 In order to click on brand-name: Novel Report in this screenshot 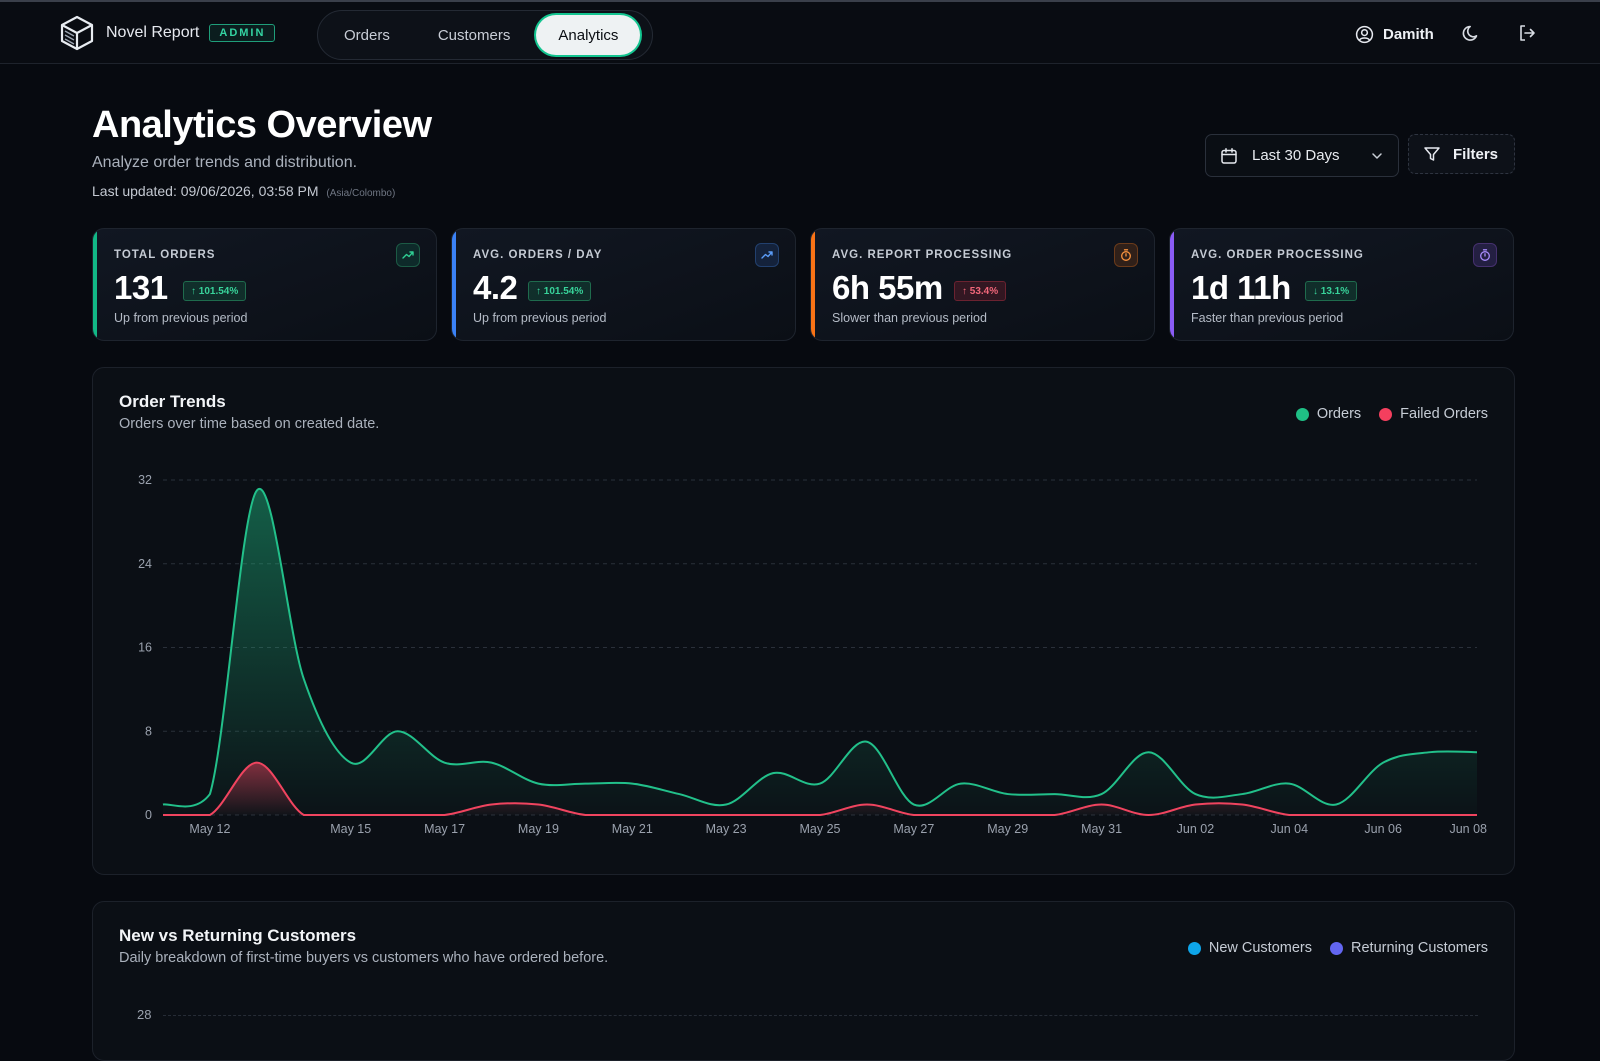, I will do `click(153, 32)`.